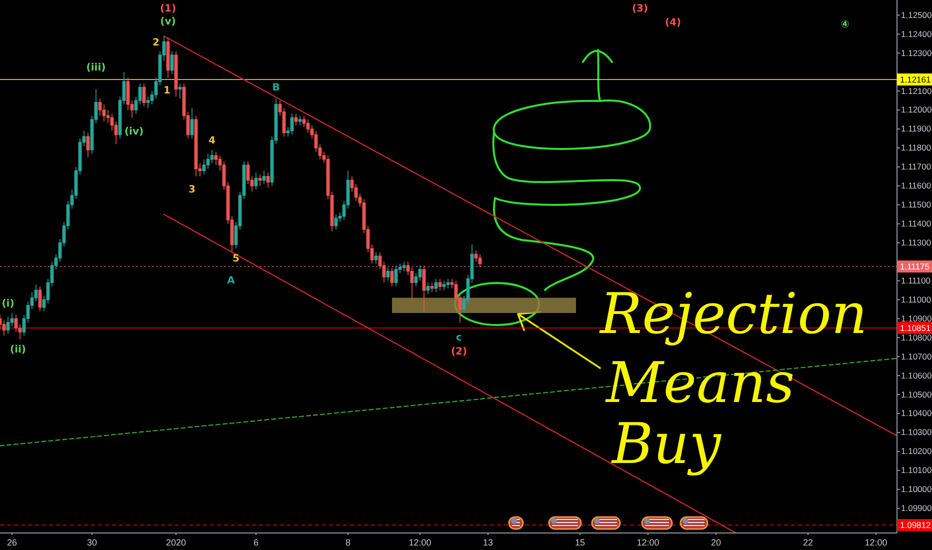  I want to click on annotation: 4, so click(212, 141).